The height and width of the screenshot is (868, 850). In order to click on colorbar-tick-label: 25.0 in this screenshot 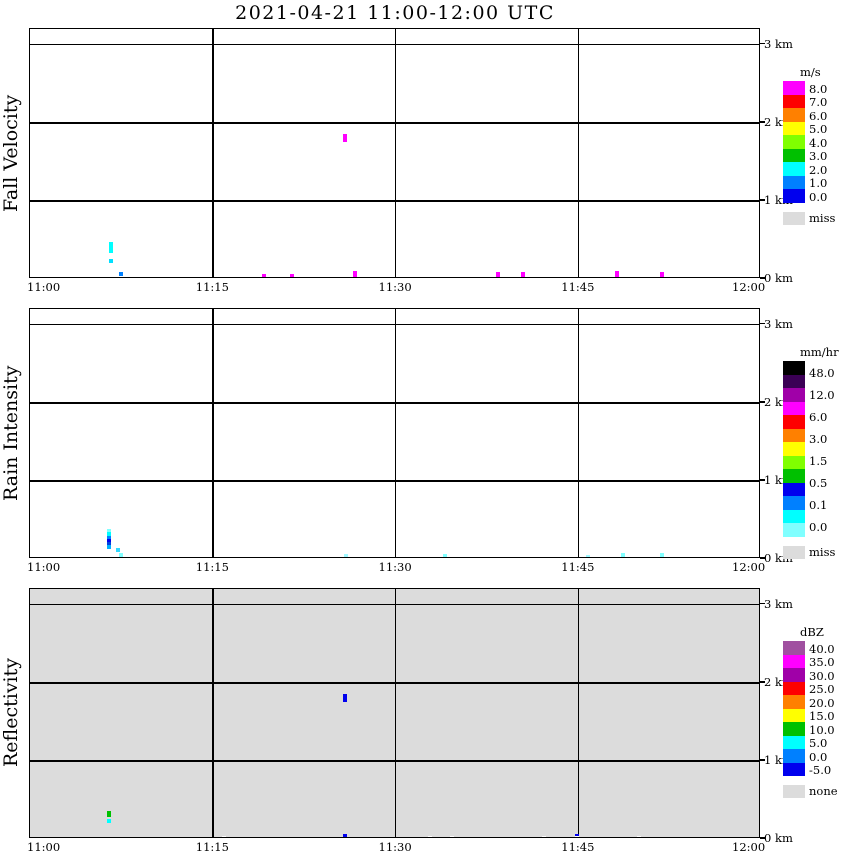, I will do `click(822, 689)`.